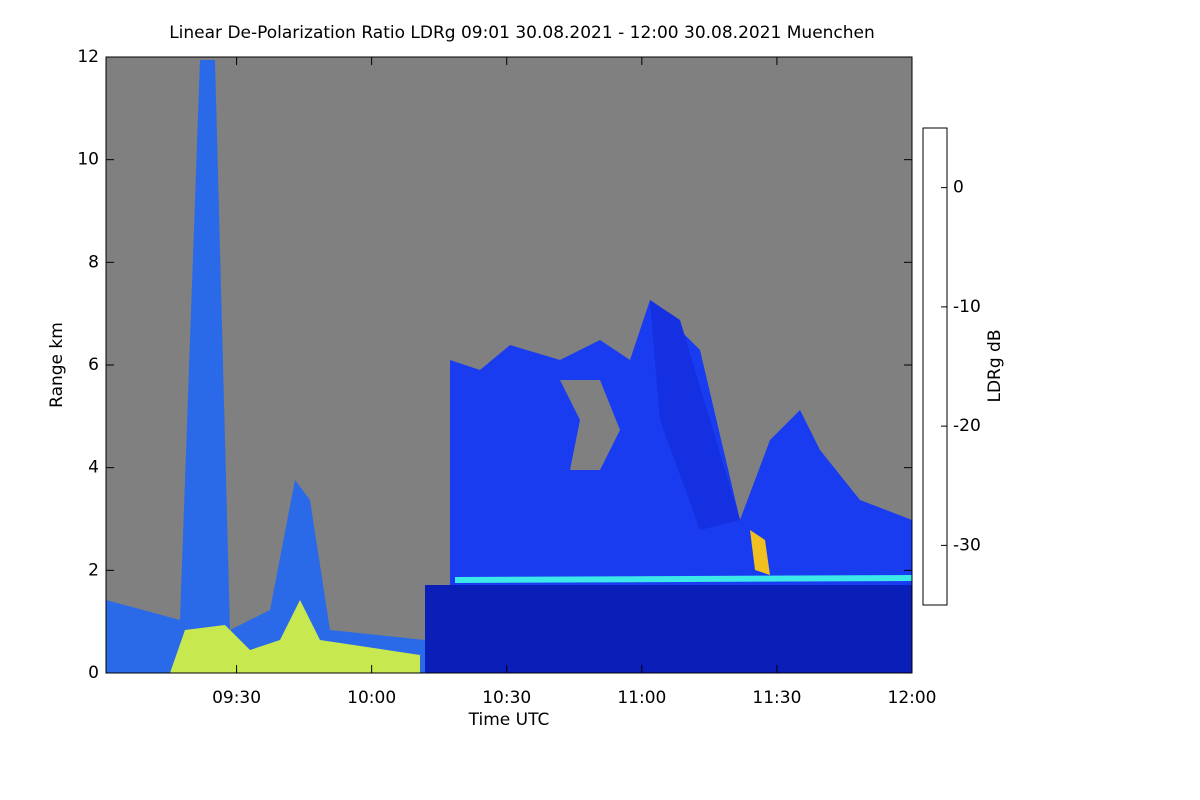 This screenshot has height=800, width=1200. I want to click on colorbar-tick-label: -20, so click(967, 426).